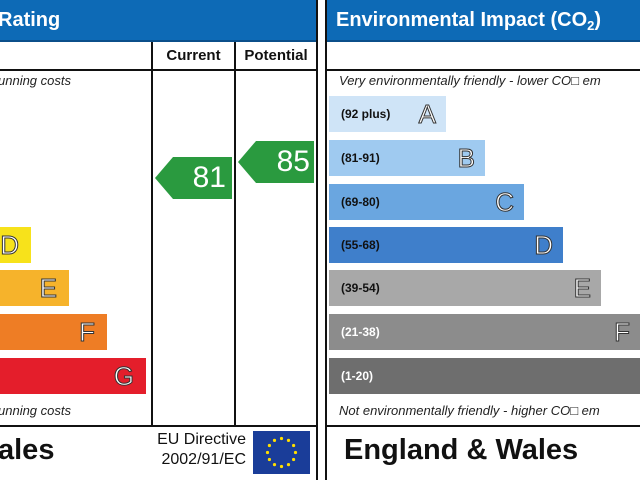 This screenshot has width=640, height=480. I want to click on environment-band-a: (92 plus) A, so click(387, 114).